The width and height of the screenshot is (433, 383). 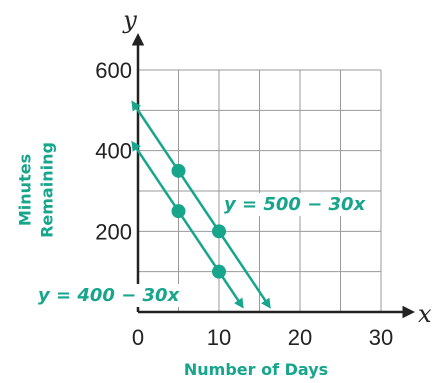 What do you see at coordinates (381, 337) in the screenshot?
I see `x-tick-label: 30` at bounding box center [381, 337].